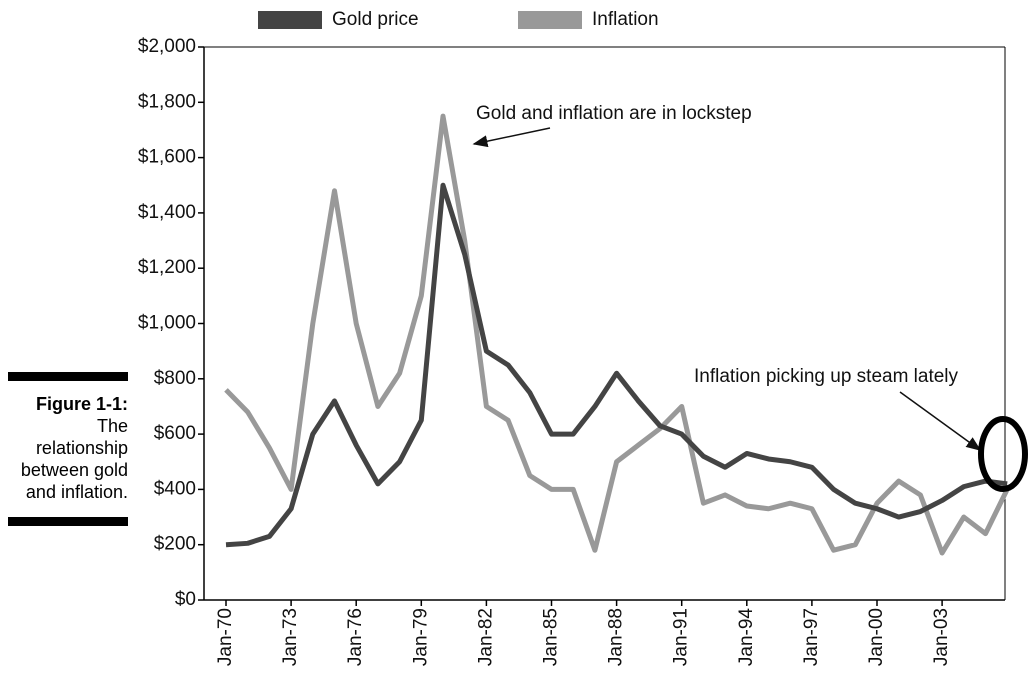 This screenshot has height=691, width=1031. I want to click on y-tick-label: $1,400, so click(167, 212).